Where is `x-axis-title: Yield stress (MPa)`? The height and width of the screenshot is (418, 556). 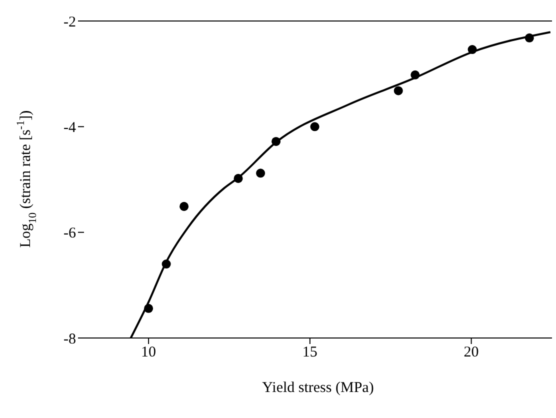 x-axis-title: Yield stress (MPa) is located at coordinates (318, 388).